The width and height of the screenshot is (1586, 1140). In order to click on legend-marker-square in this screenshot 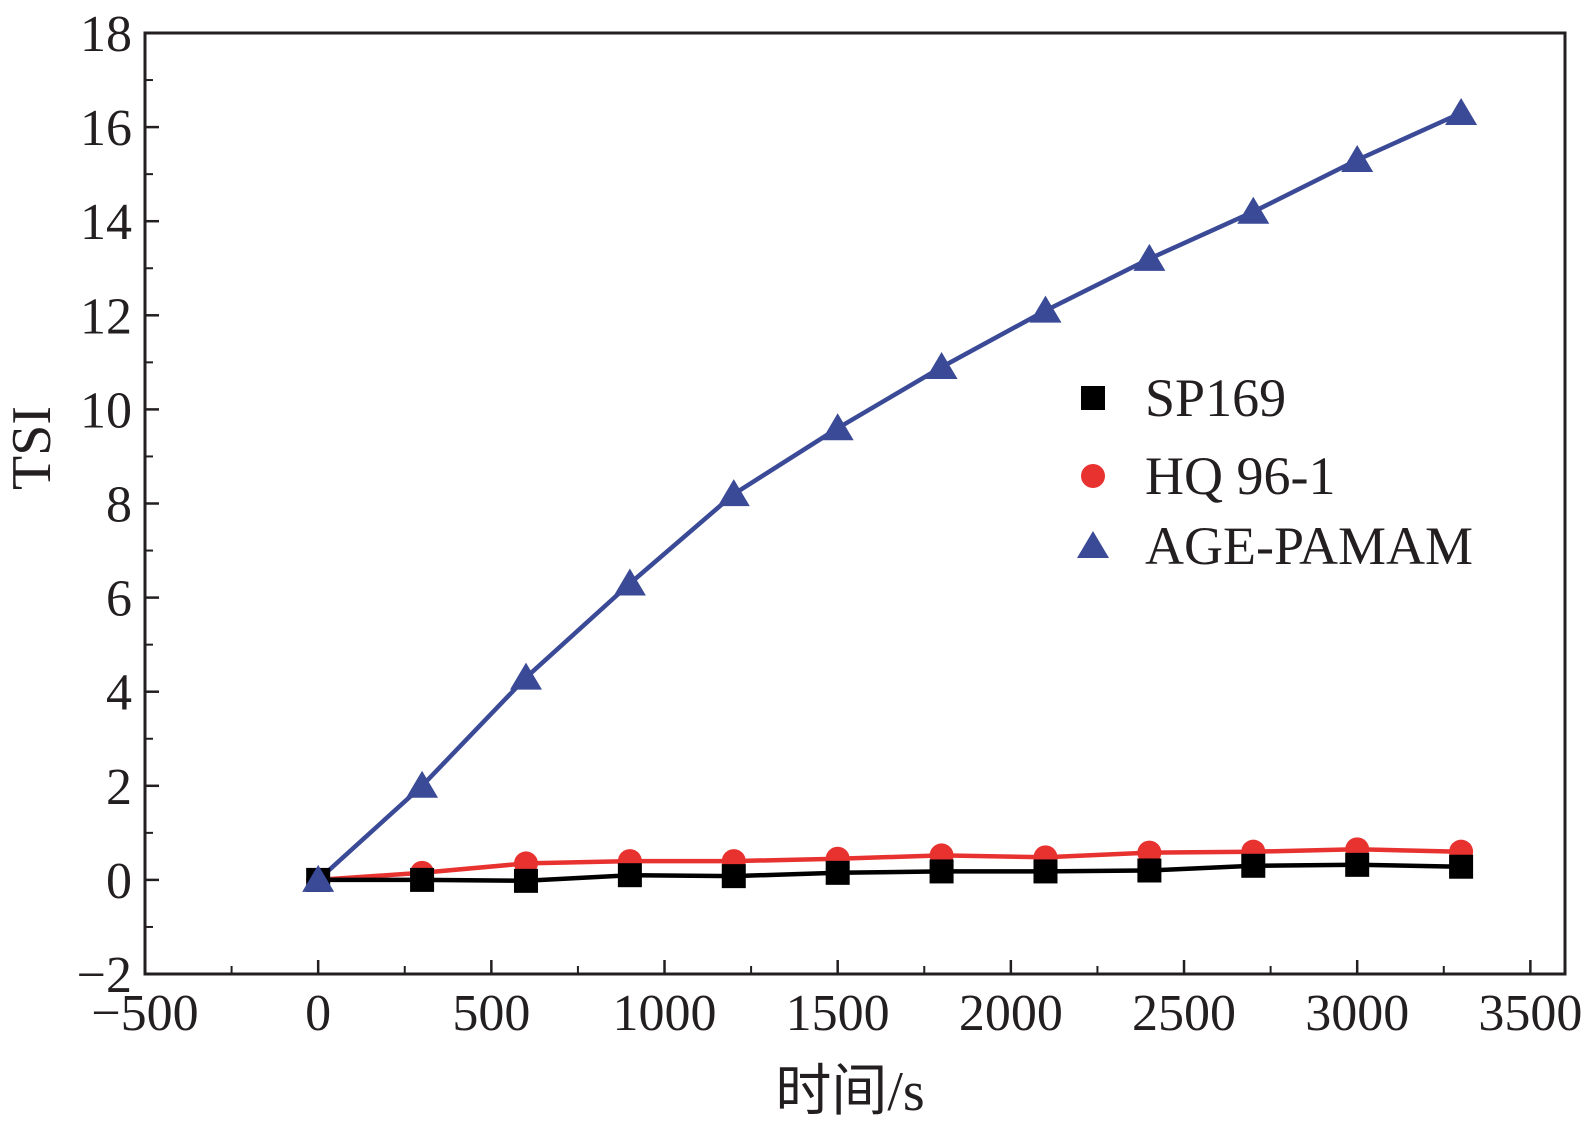, I will do `click(1093, 398)`.